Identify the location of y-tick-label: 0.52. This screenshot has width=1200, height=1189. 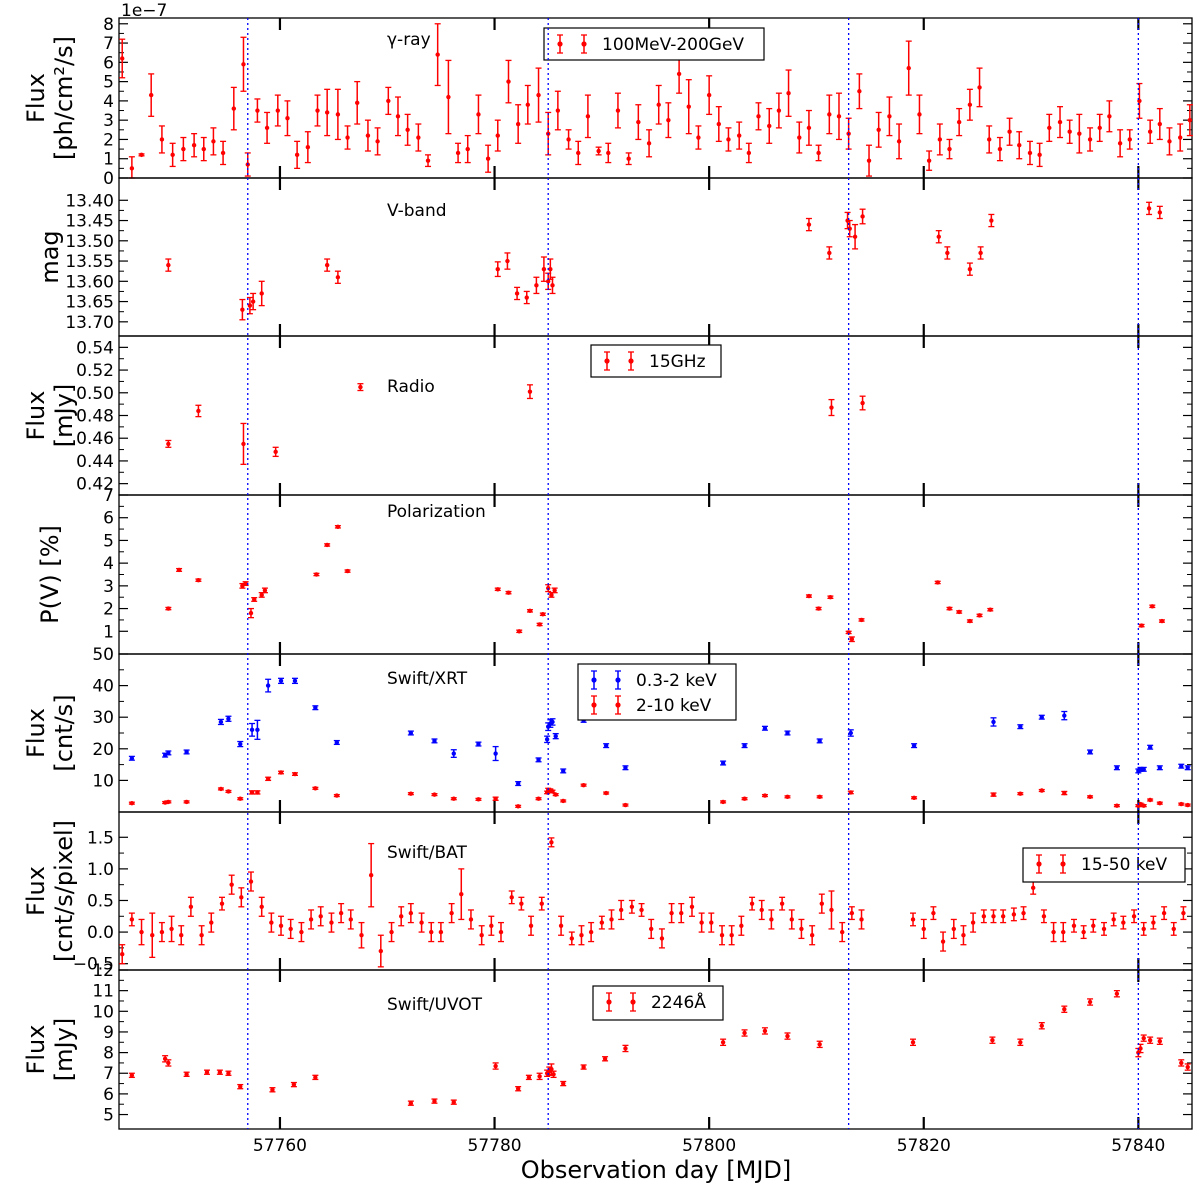
(95, 371).